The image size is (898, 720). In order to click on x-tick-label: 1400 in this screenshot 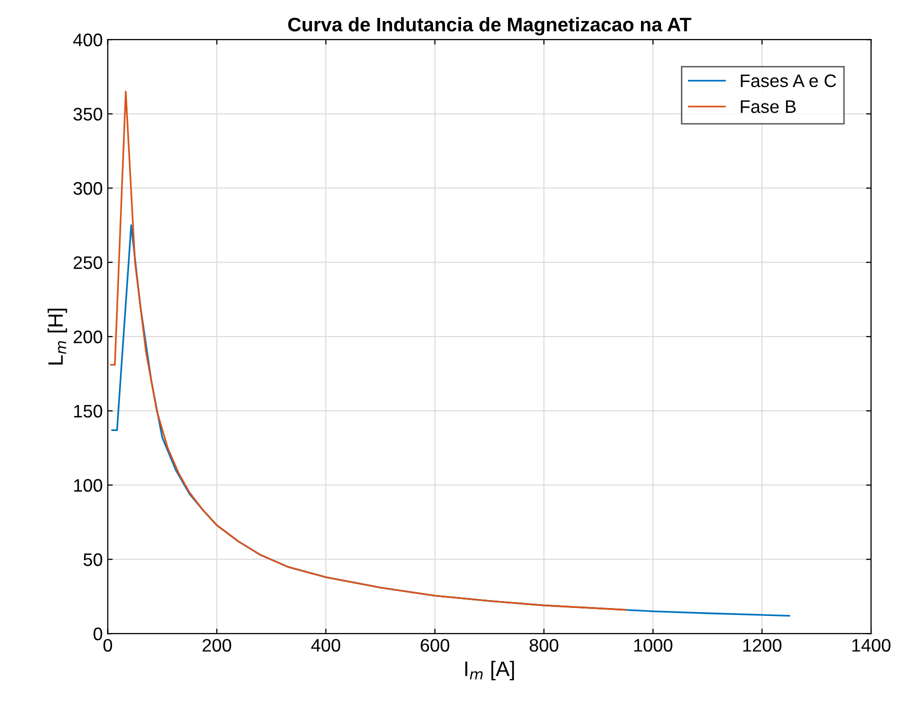, I will do `click(871, 645)`.